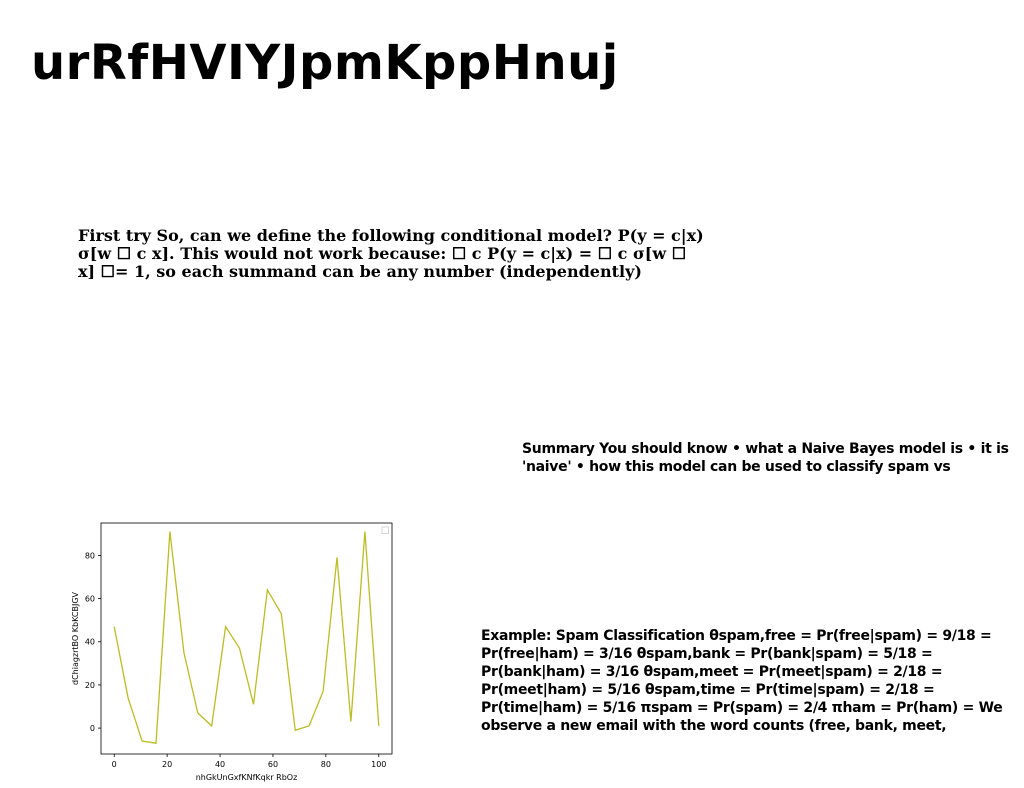 The width and height of the screenshot is (1024, 788). Describe the element at coordinates (385, 530) in the screenshot. I see `legend-box` at that location.